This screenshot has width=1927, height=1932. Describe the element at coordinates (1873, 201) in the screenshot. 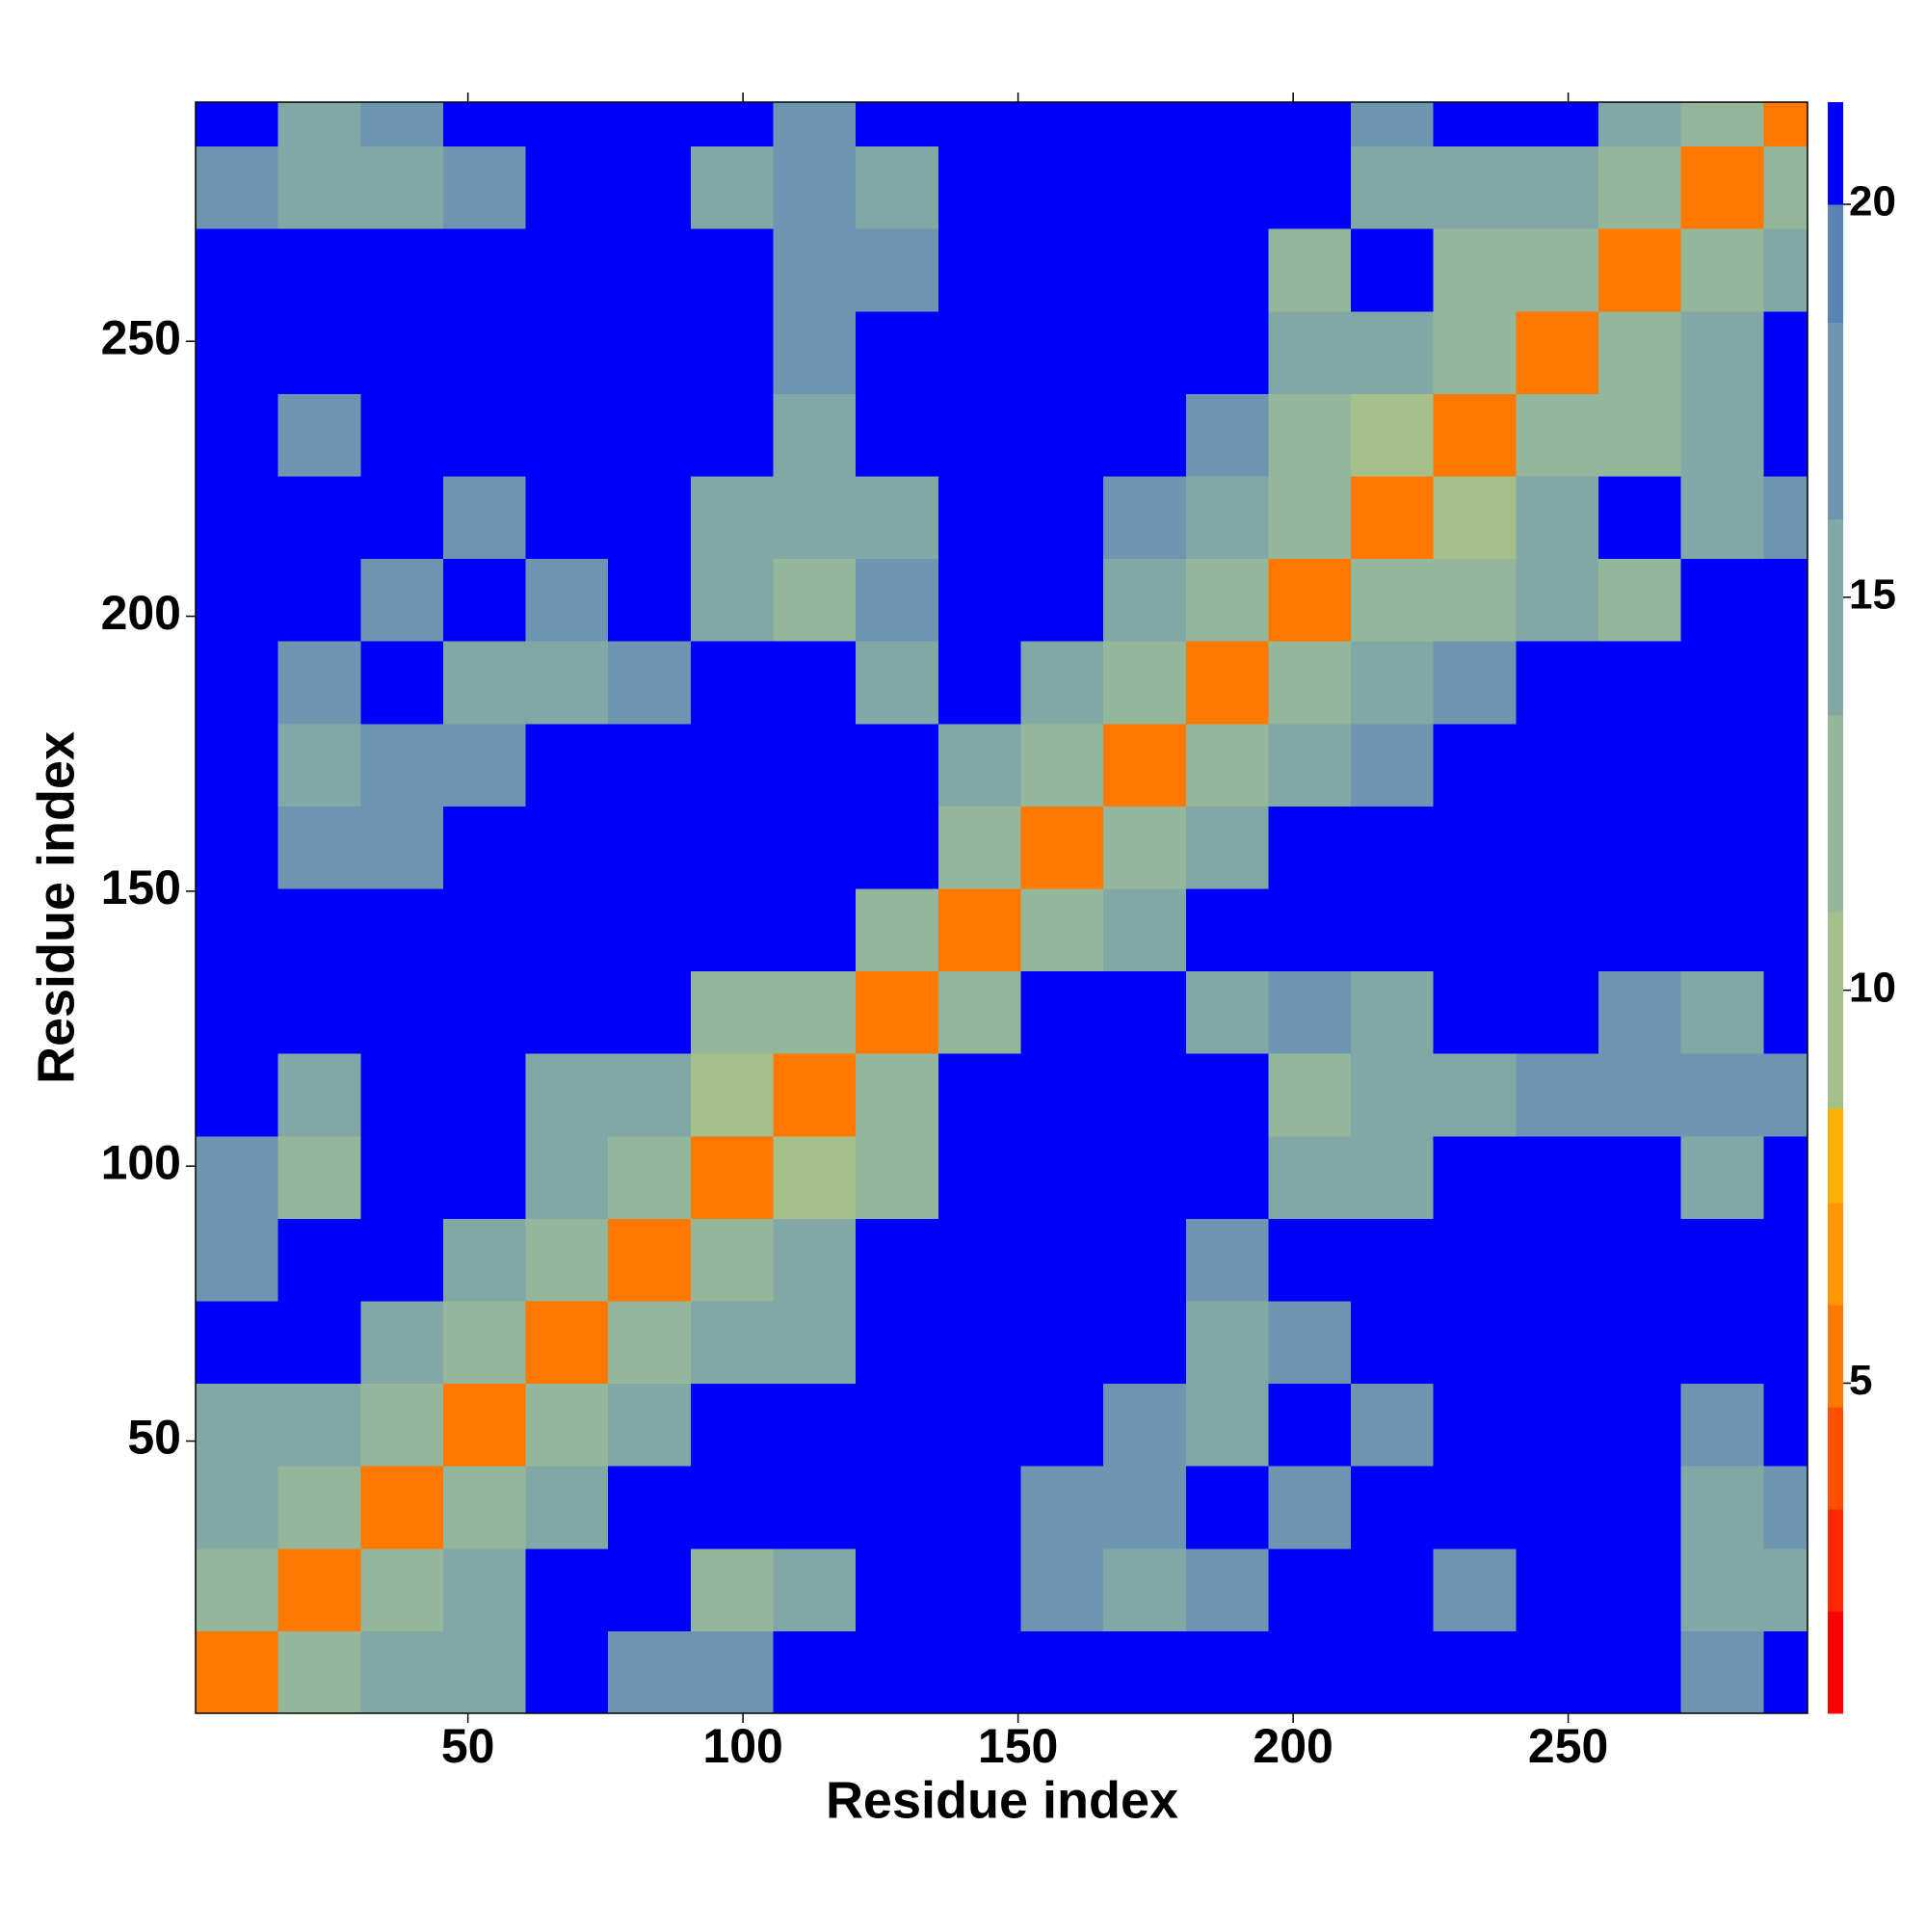

I see `colorbar-tick-label: 20` at that location.